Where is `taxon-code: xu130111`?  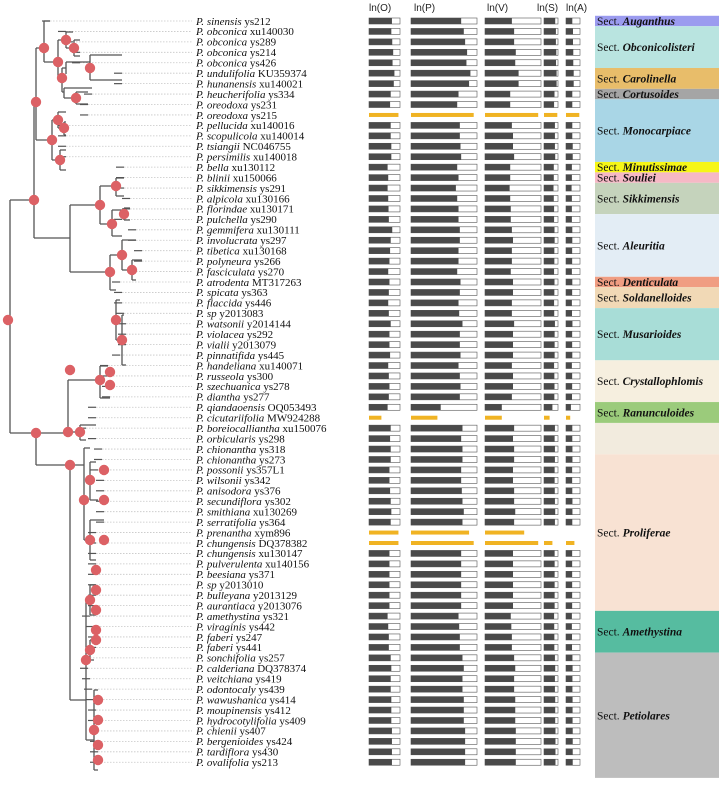 taxon-code: xu130111 is located at coordinates (278, 231).